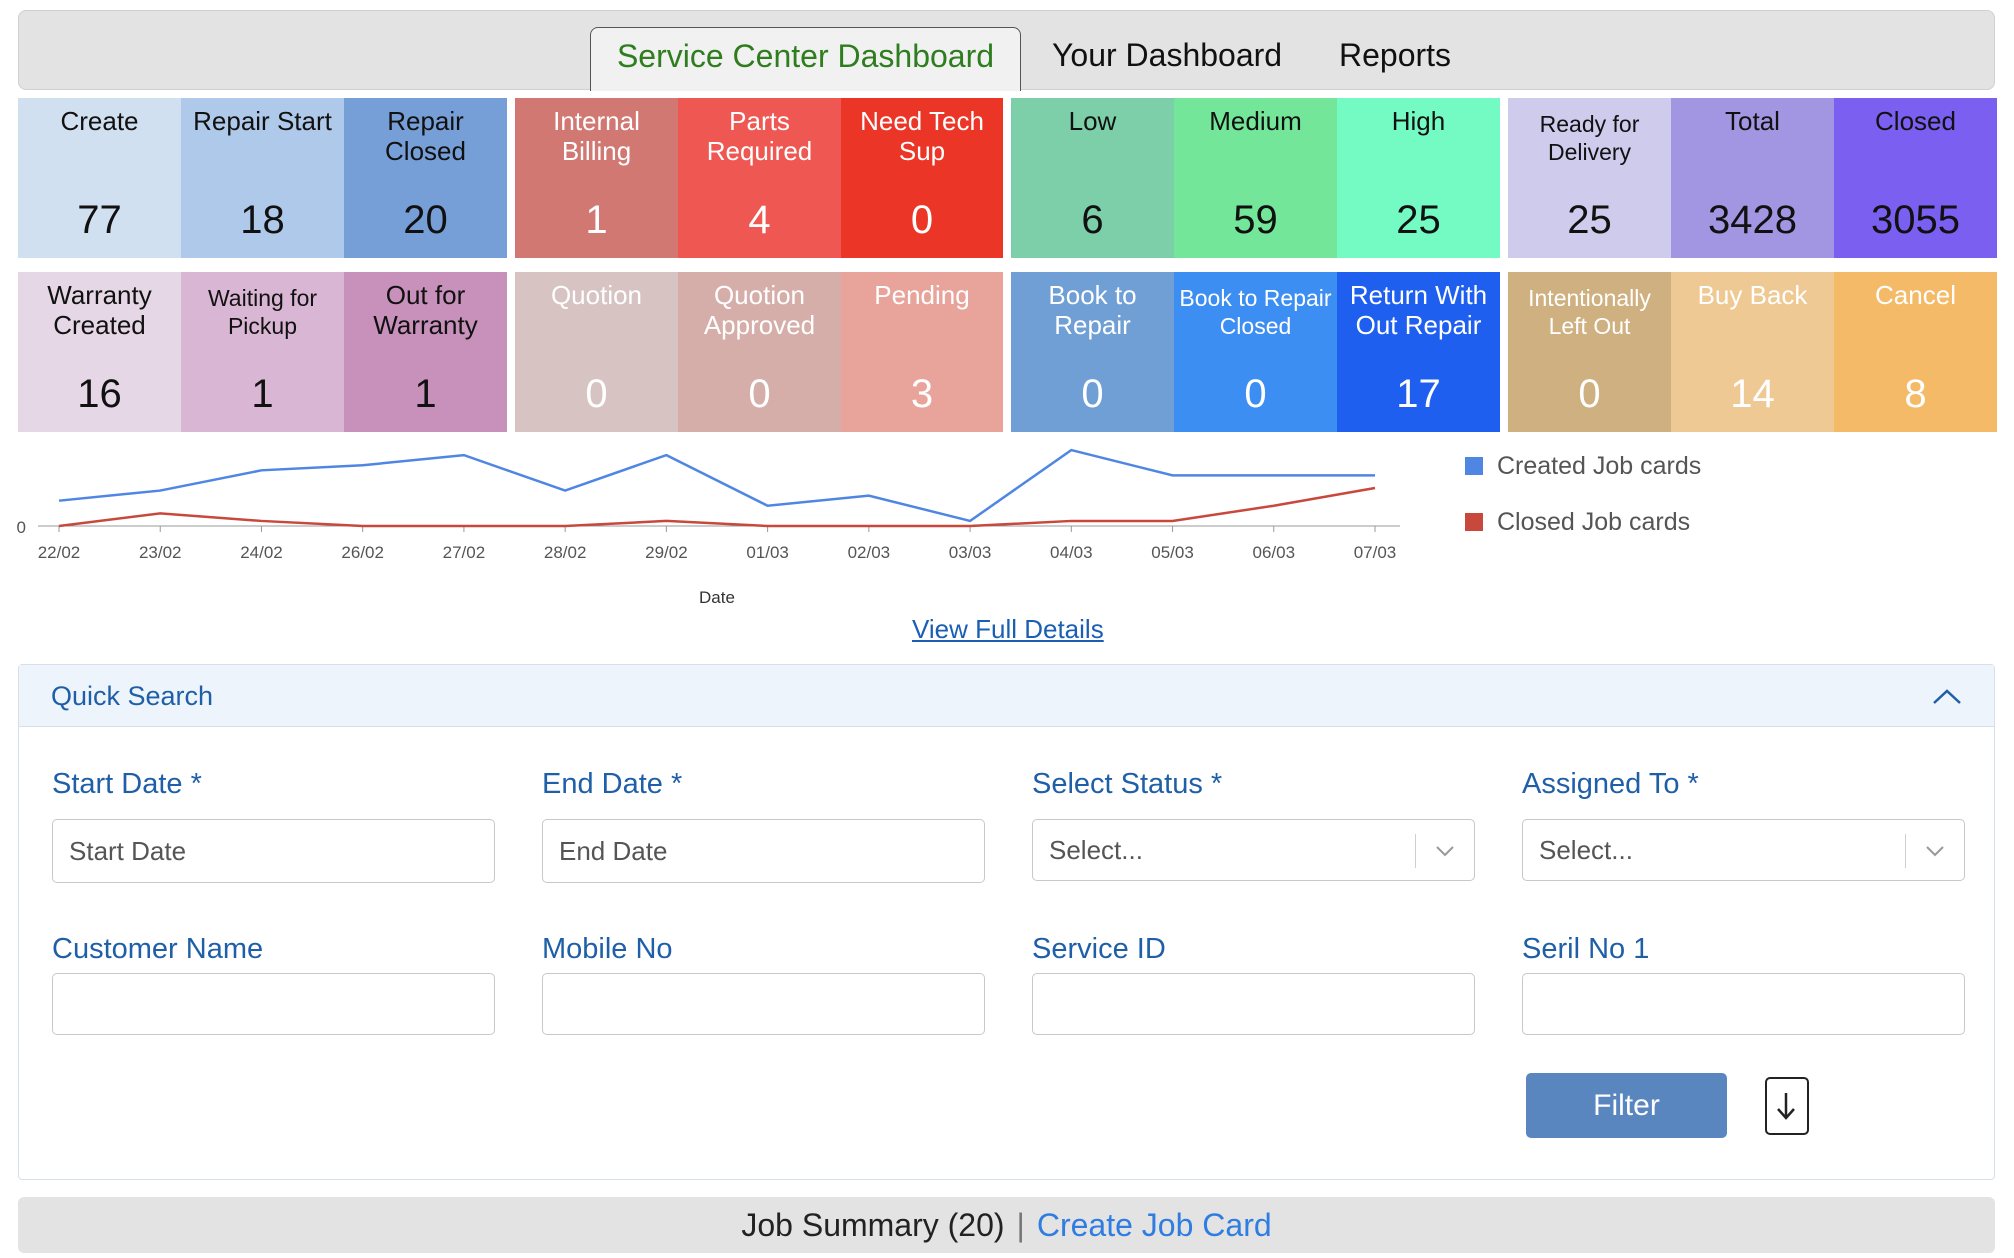 The height and width of the screenshot is (1258, 2014). Describe the element at coordinates (262, 121) in the screenshot. I see `stat-tile-label: Repair Start` at that location.